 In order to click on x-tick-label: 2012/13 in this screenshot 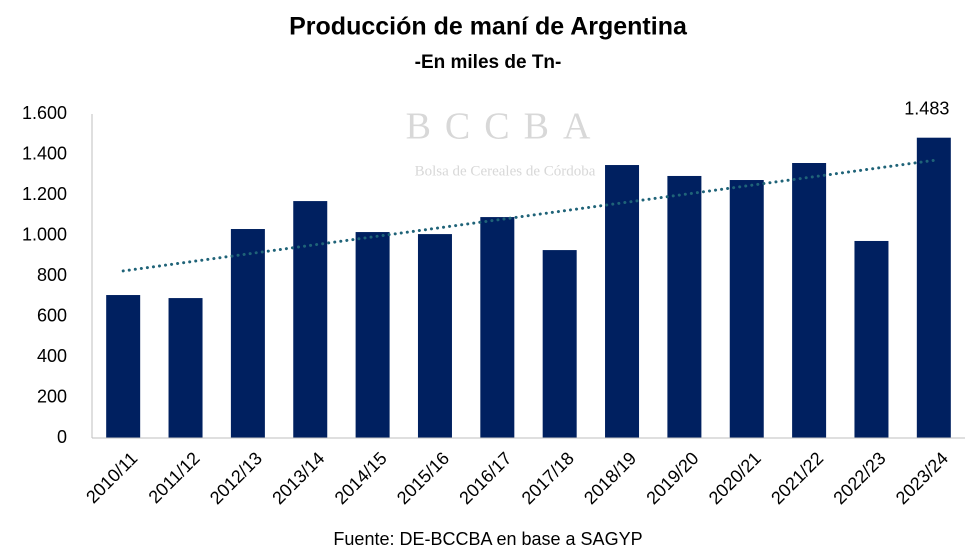, I will do `click(236, 478)`.